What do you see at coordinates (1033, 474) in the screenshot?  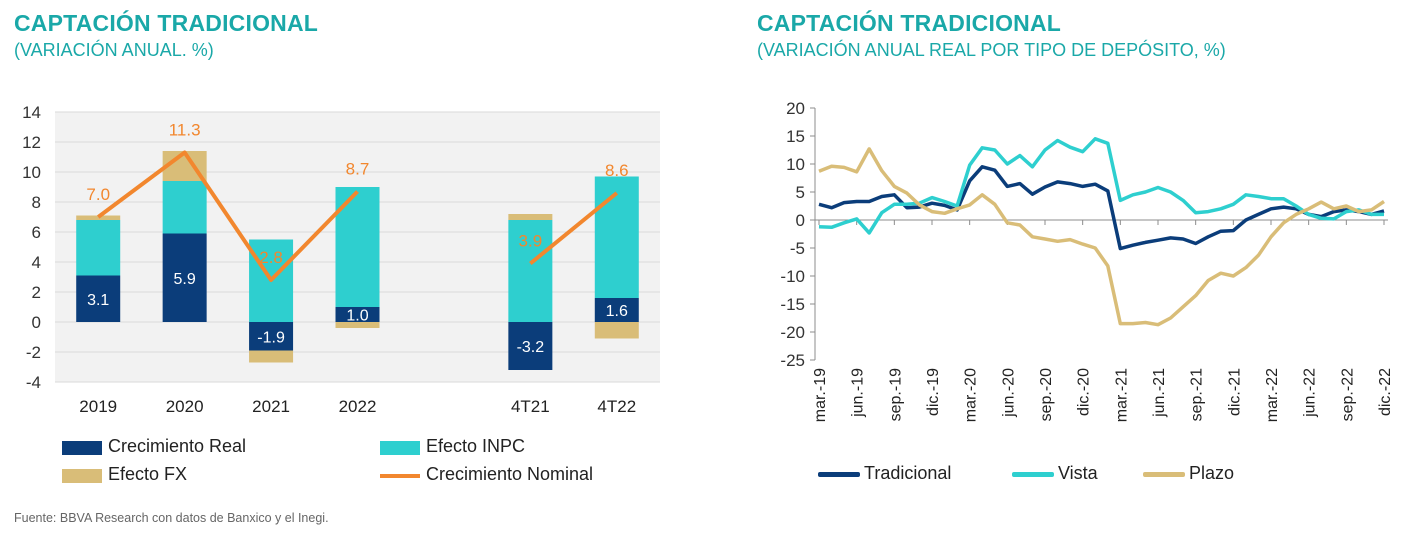 I see `legend-swatch-vista` at bounding box center [1033, 474].